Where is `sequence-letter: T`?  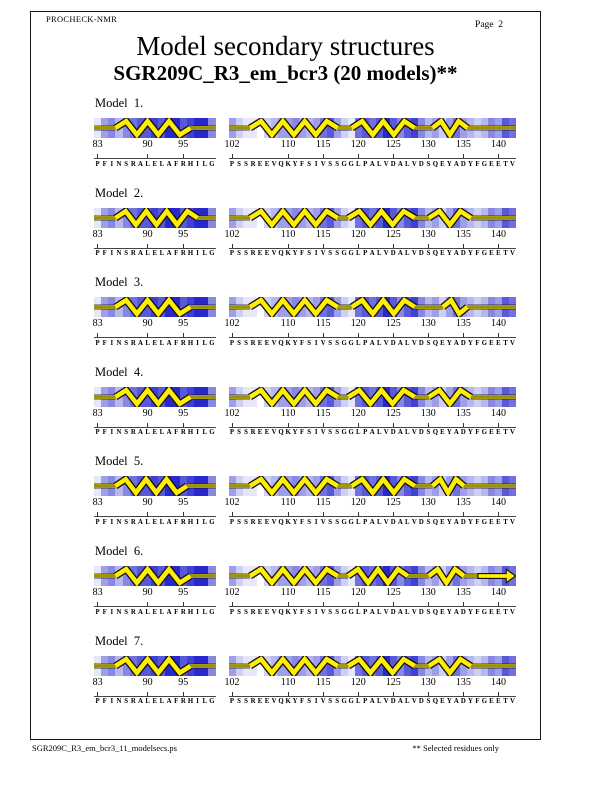
sequence-letter: T is located at coordinates (505, 522).